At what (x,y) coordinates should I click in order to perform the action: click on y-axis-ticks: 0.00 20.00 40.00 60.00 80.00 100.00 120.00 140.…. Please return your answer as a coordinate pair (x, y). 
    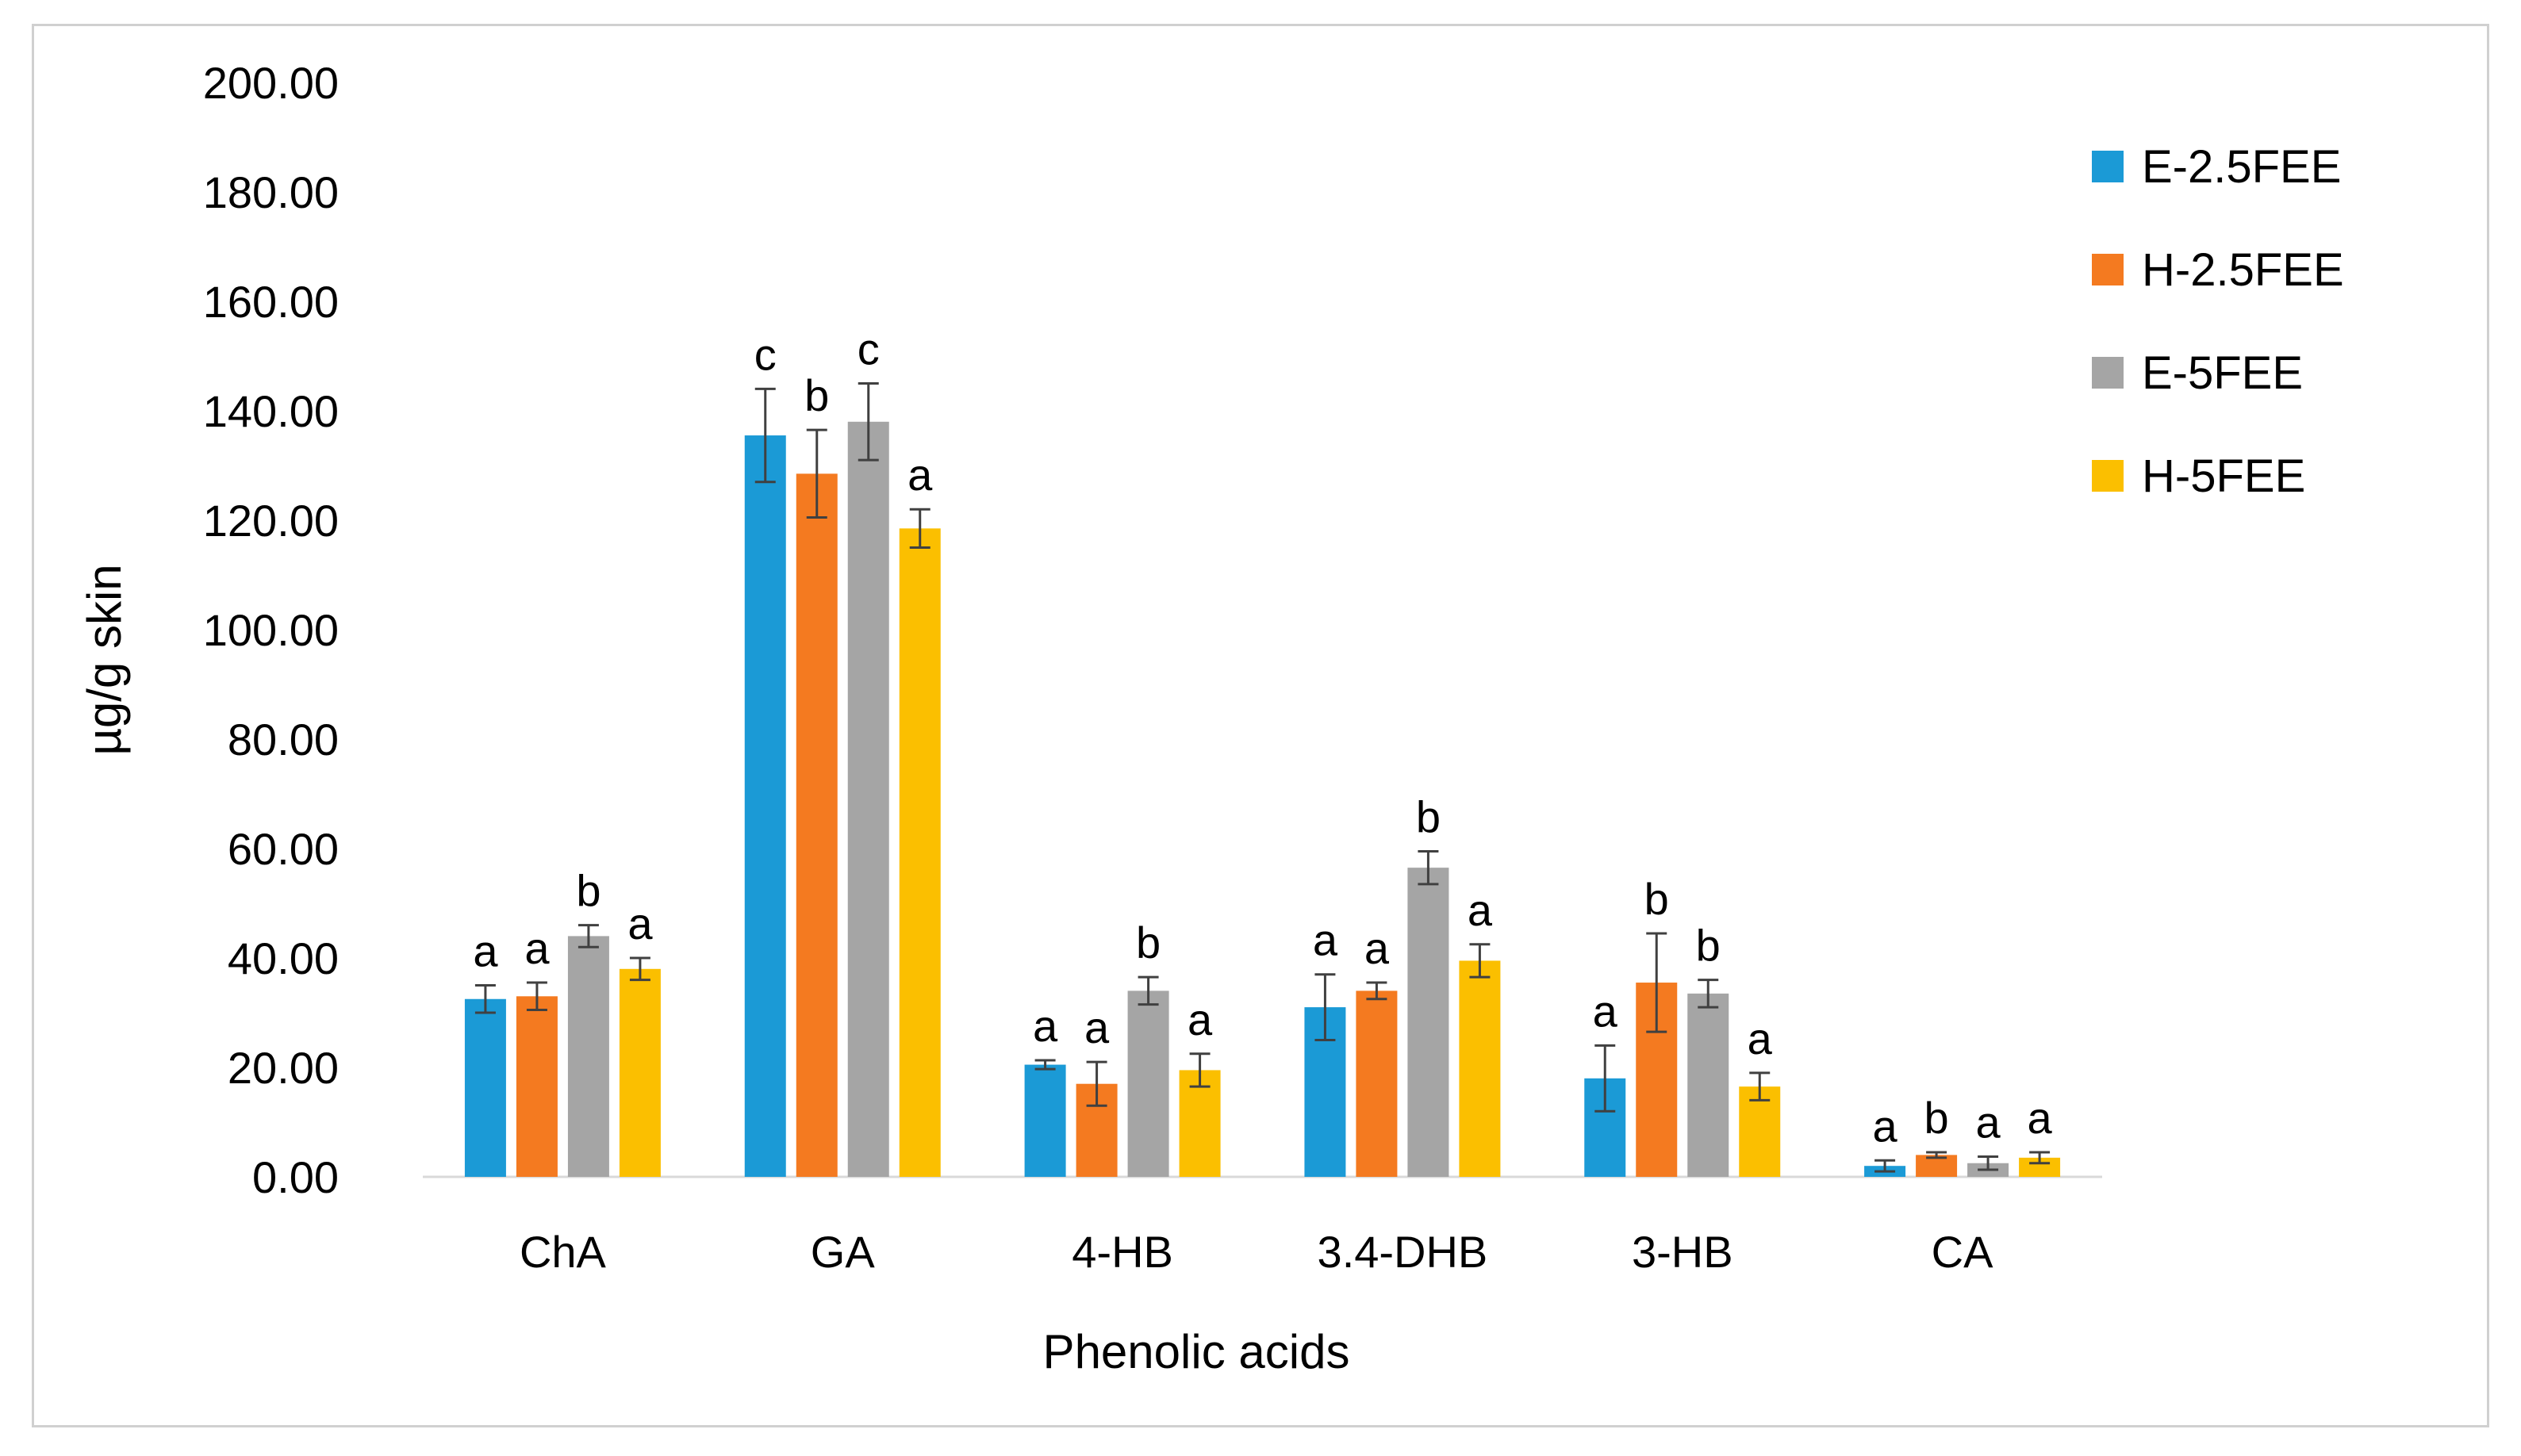
    Looking at the image, I should click on (271, 630).